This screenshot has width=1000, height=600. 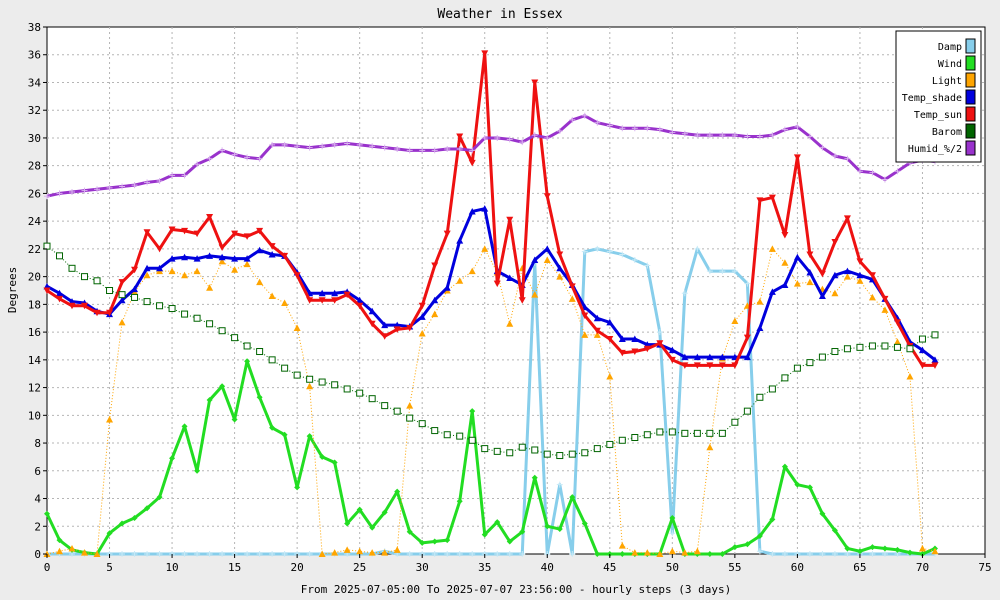 I want to click on y-tick-label: 24, so click(x=35, y=221).